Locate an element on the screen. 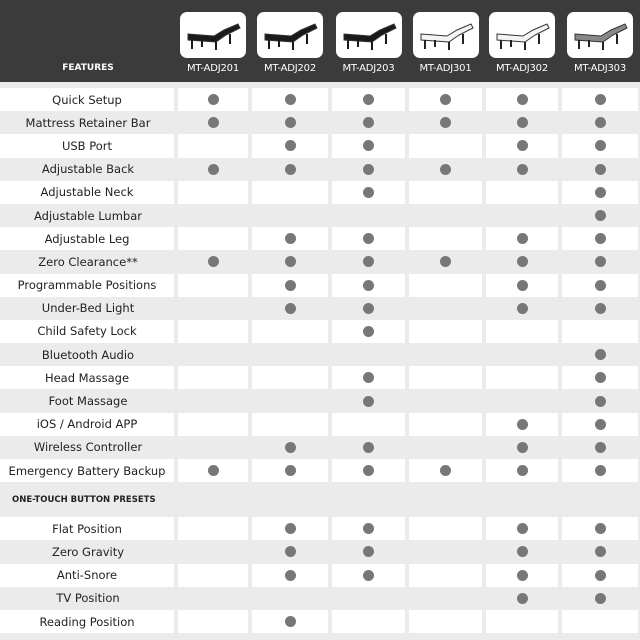 Image resolution: width=640 pixels, height=640 pixels. table-row: Adjustable Lumbar is located at coordinates (320, 215).